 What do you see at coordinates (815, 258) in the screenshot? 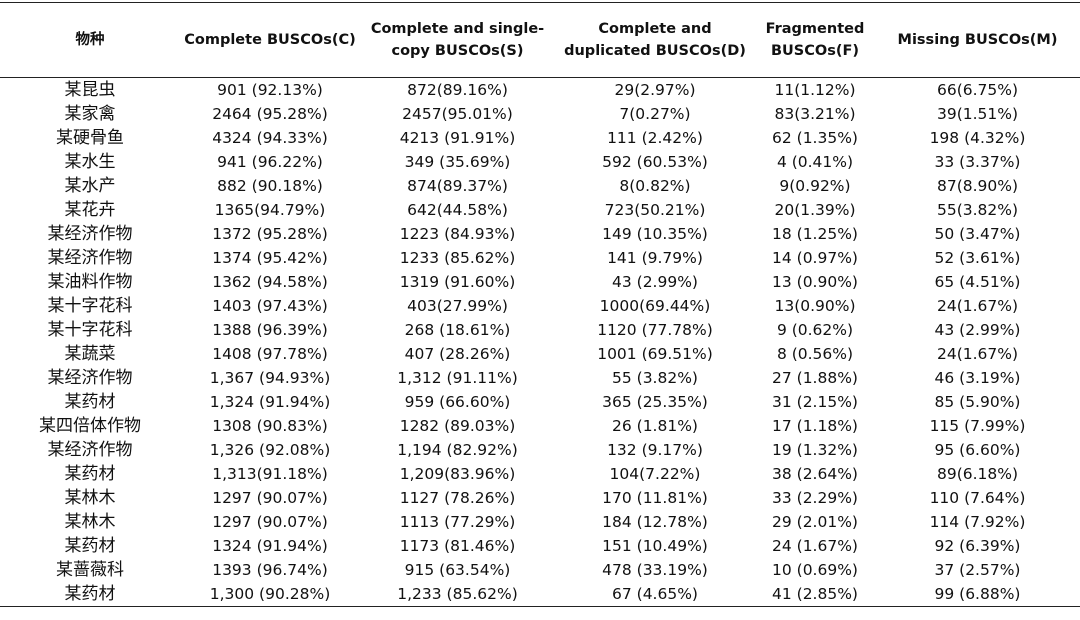
I see `value-cell: 14 (0.97%)` at bounding box center [815, 258].